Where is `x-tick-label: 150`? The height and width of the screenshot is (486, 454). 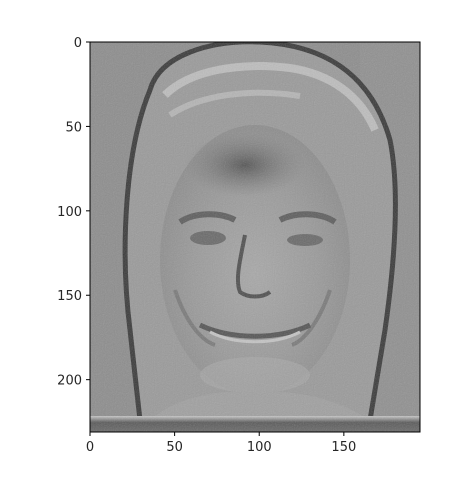
x-tick-label: 150 is located at coordinates (343, 447).